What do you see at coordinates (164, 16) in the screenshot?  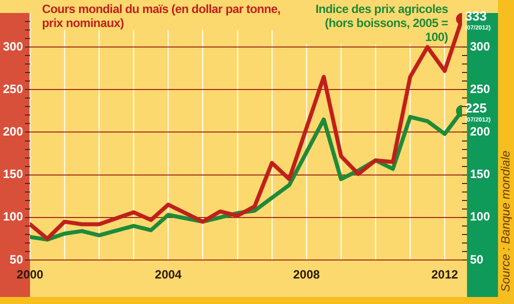 I see `text: Cours mondial du maïs (en dollar par tonne, prix nominaux)` at bounding box center [164, 16].